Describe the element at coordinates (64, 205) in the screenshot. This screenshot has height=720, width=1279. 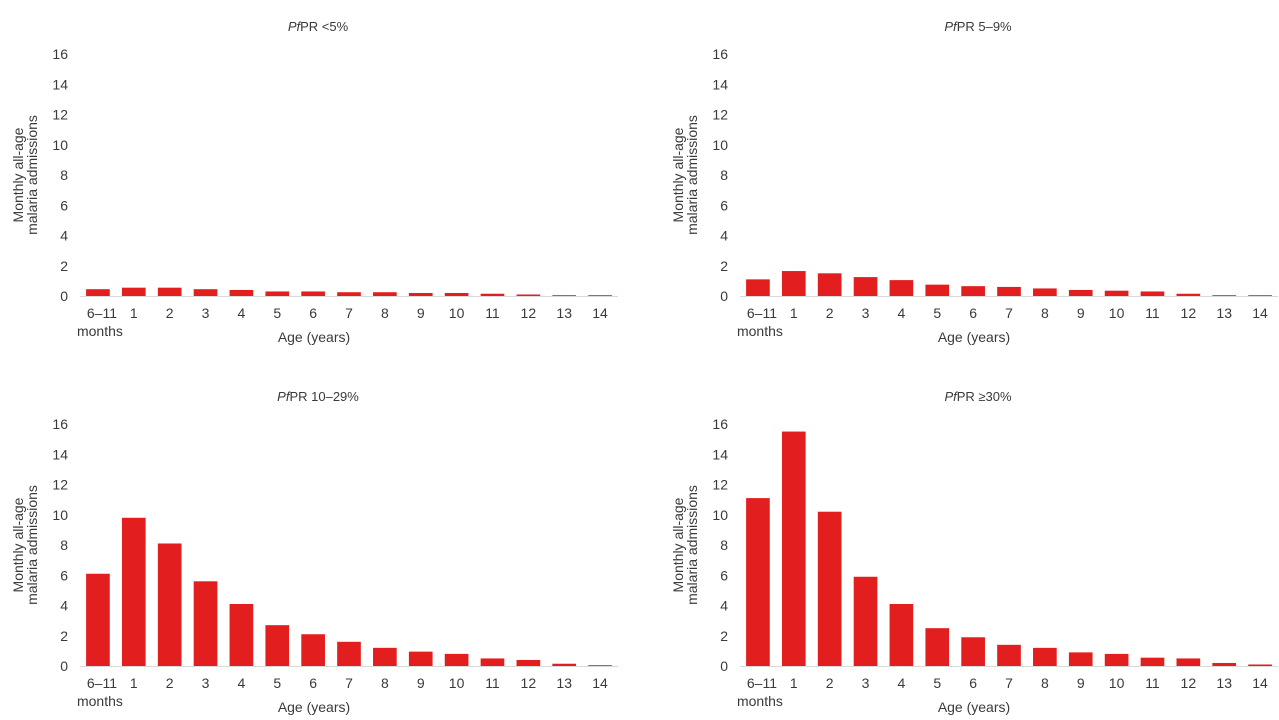
I see `y-tick-label: 6` at that location.